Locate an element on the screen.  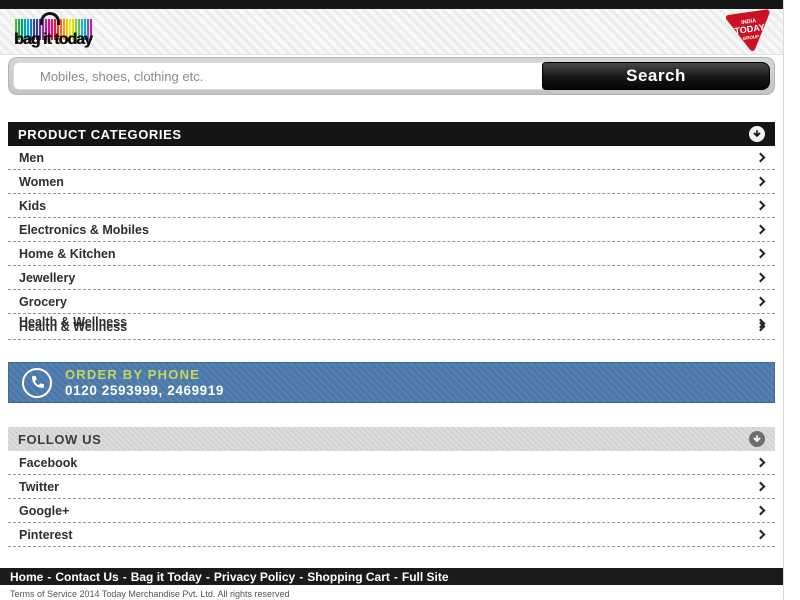
order-by-phone-banner: ORDER BY PHONE 0120 2593999, 2469919 is located at coordinates (391, 382).